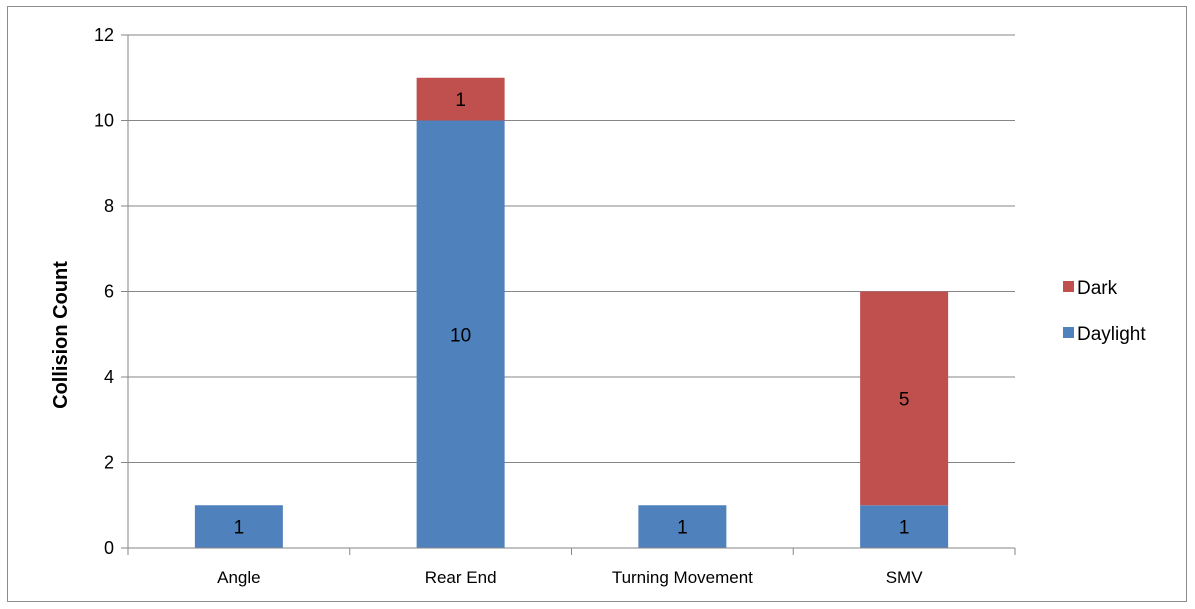  I want to click on legend-label-daylight: Daylight, so click(1111, 334).